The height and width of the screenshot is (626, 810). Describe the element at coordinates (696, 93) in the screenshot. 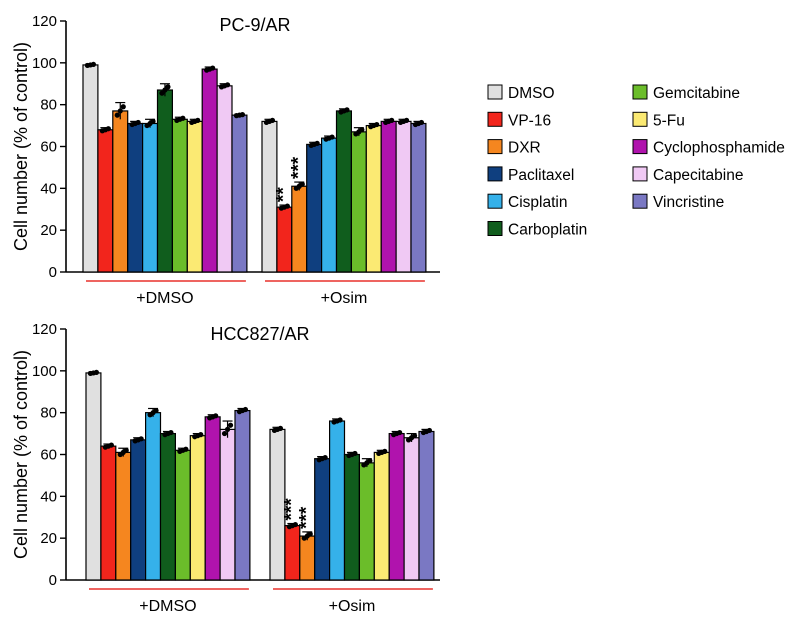

I see `legend-label: Gemcitabine` at that location.